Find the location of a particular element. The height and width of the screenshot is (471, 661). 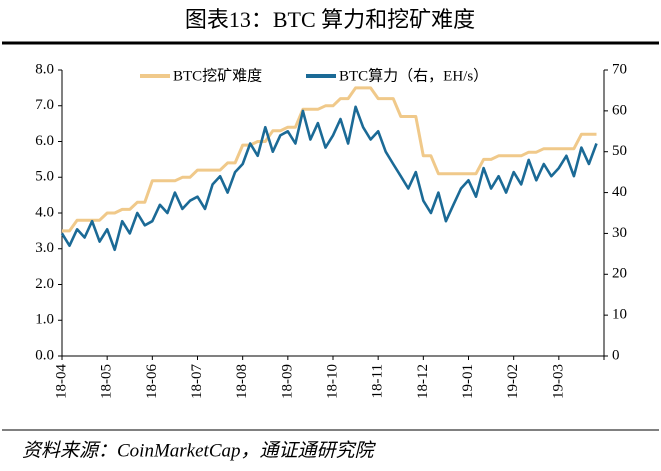

y2-tick-label: 50 is located at coordinates (619, 151).